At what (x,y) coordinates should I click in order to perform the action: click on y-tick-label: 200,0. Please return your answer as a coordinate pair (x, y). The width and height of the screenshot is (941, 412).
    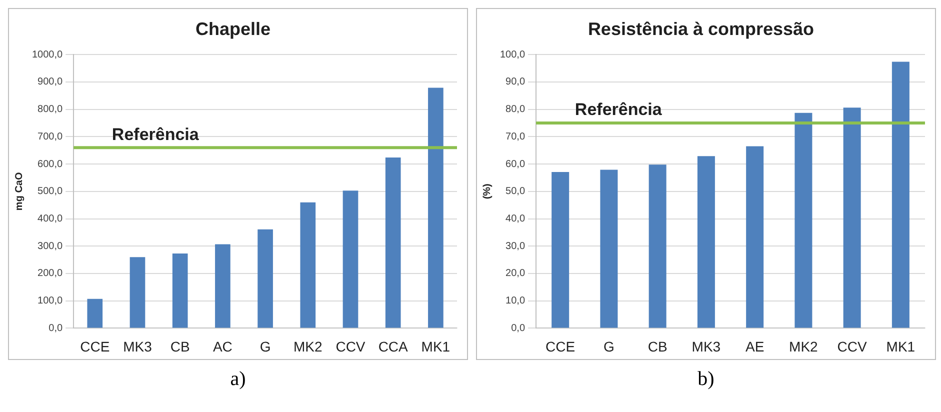
    Looking at the image, I should click on (51, 274).